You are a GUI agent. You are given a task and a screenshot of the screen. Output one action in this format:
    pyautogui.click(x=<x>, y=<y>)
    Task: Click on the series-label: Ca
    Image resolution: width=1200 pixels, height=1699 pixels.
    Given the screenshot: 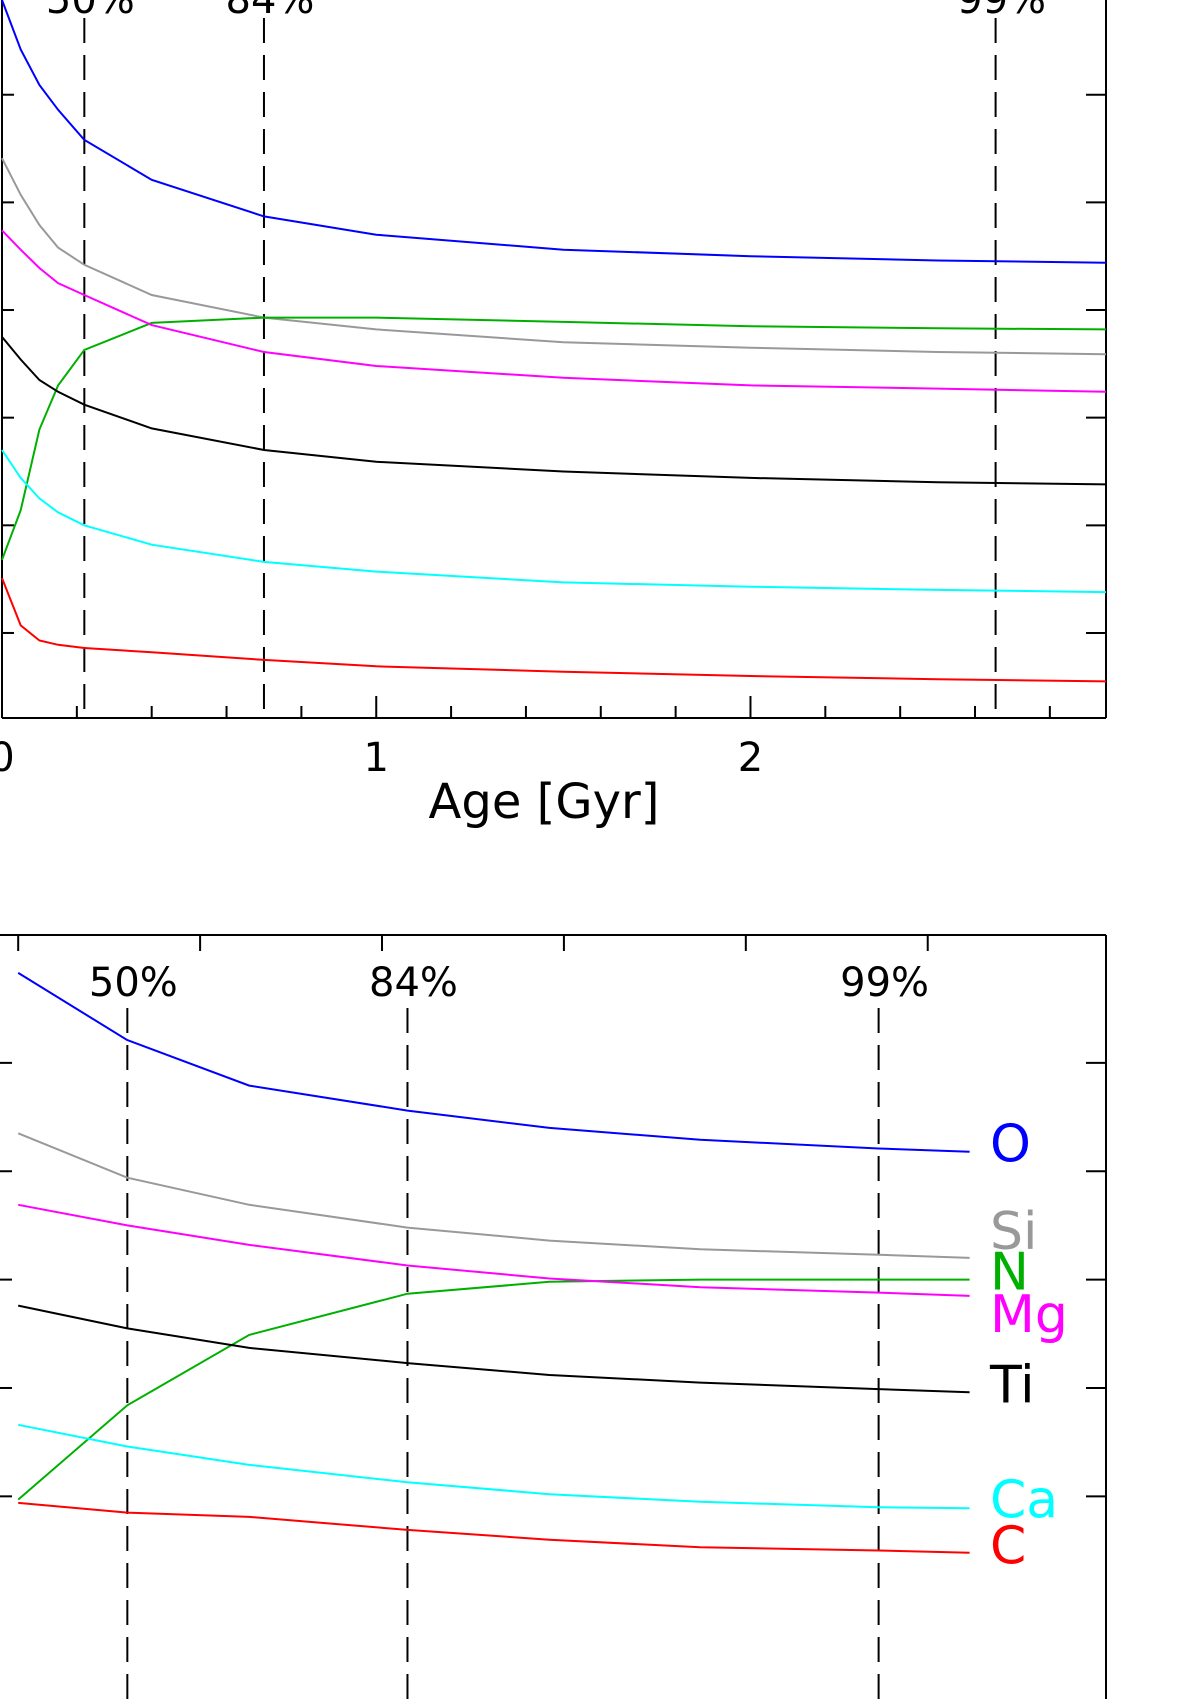 What is the action you would take?
    pyautogui.click(x=1024, y=1500)
    